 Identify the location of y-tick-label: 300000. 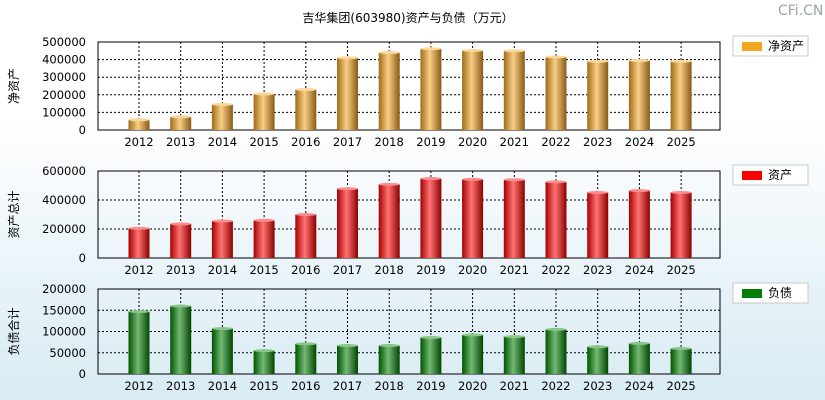
(64, 77).